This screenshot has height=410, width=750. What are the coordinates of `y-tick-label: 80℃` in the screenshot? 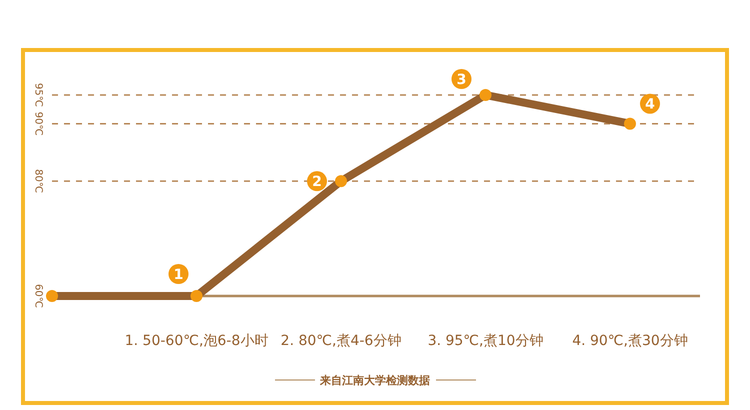 It's located at (38, 181).